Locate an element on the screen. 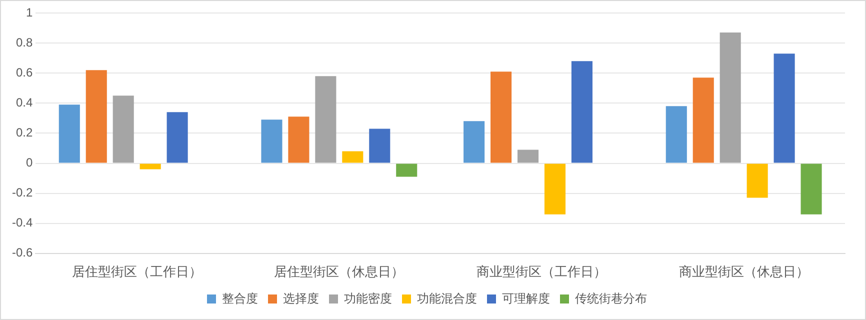  y-tick-label: 0.4 is located at coordinates (24, 102).